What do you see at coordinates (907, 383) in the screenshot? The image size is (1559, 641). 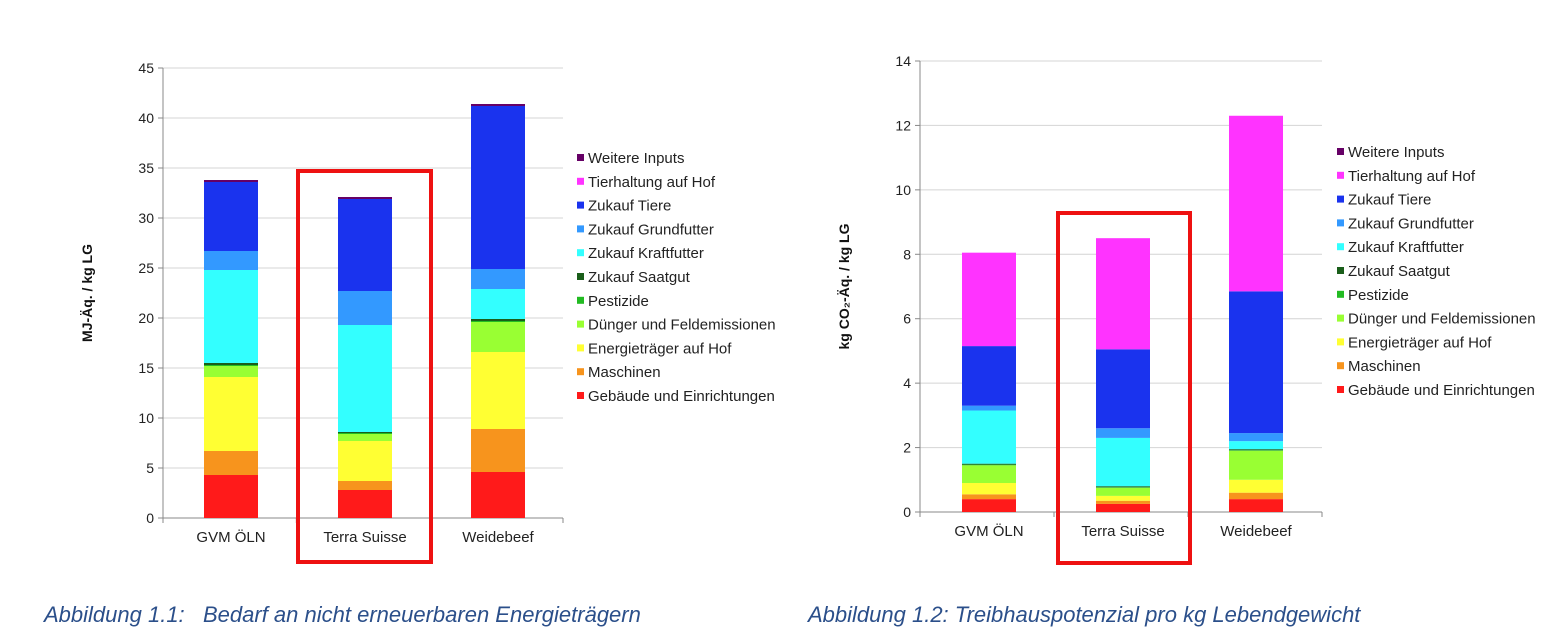 I see `y-tick-label: 4` at bounding box center [907, 383].